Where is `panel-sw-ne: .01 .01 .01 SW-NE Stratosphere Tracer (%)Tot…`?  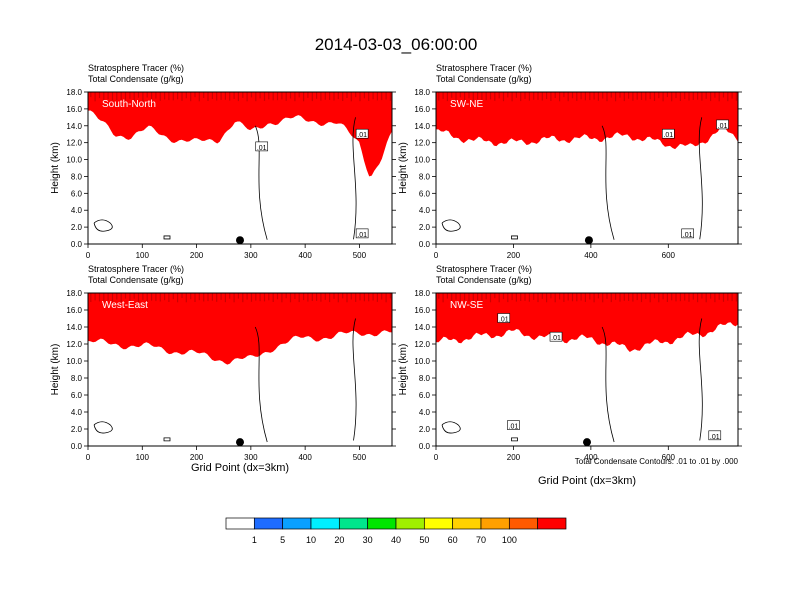 panel-sw-ne: .01 .01 .01 SW-NE Stratosphere Tracer (%)Tot… is located at coordinates (570, 161).